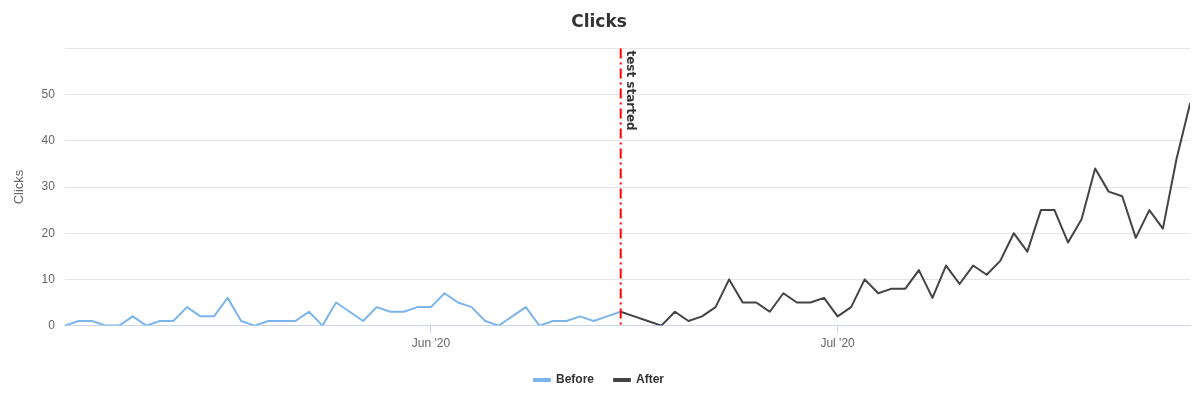 This screenshot has height=400, width=1200. I want to click on y-tick-label: 50, so click(48, 93).